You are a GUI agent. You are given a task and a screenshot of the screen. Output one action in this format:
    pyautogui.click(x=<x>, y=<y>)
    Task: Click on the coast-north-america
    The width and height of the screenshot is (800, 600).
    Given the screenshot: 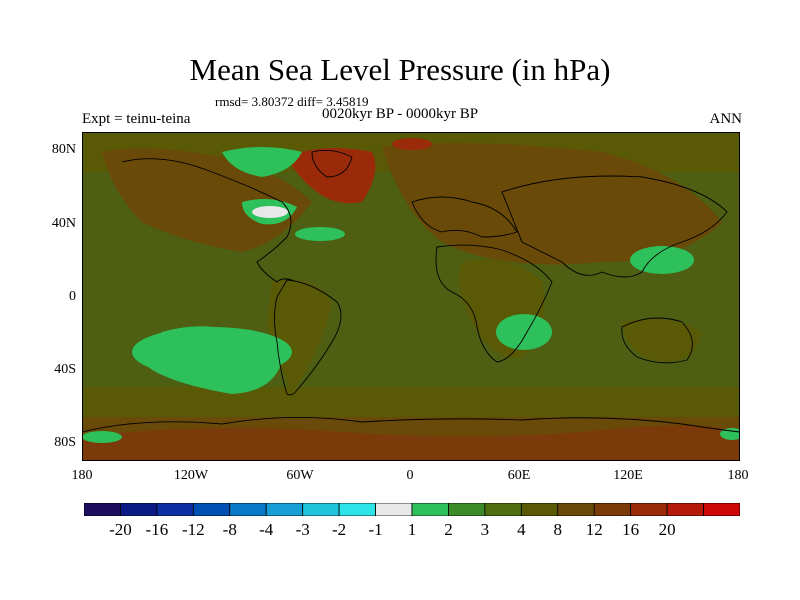 What is the action you would take?
    pyautogui.click(x=207, y=220)
    